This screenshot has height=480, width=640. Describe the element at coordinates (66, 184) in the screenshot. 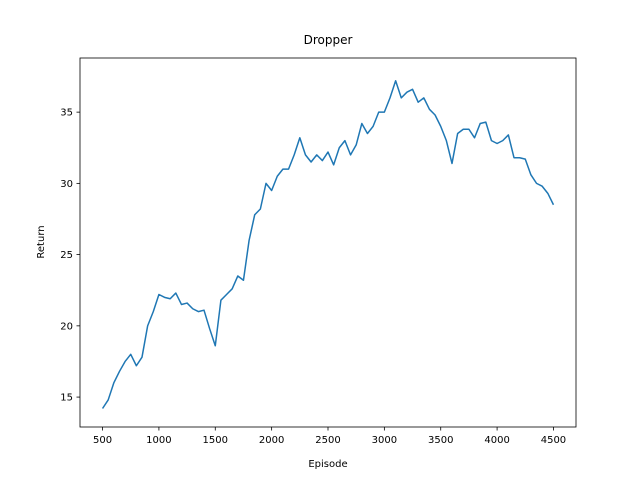

I see `y-tick-label: 30` at that location.